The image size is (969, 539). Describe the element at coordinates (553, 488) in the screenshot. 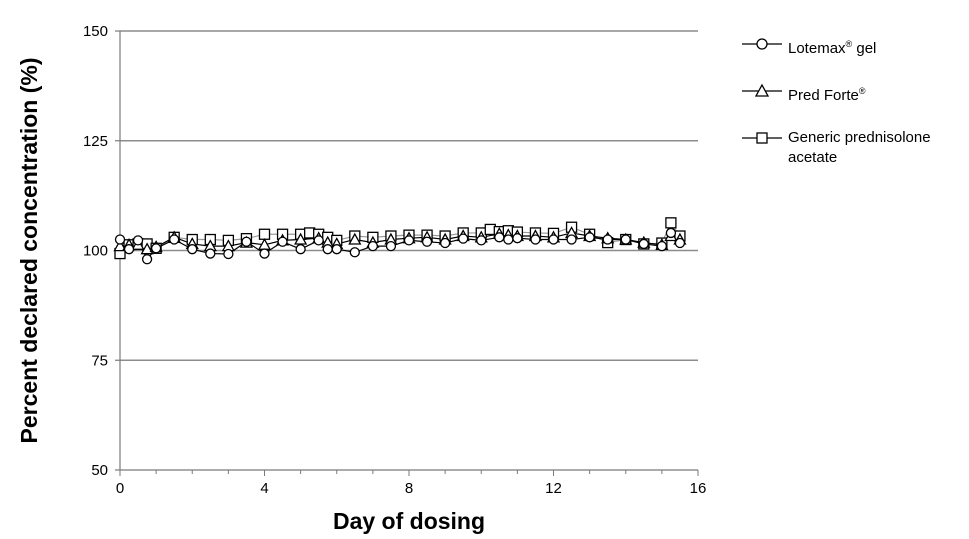

I see `x-tick-label: 12` at that location.